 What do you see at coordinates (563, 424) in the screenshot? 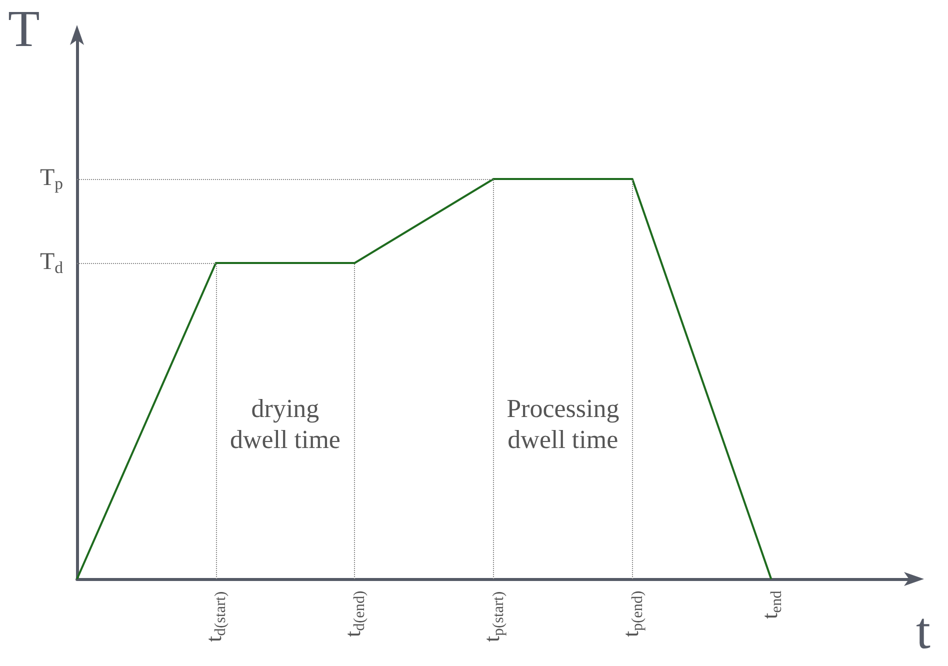
I see `annotation: Processing dwell time` at bounding box center [563, 424].